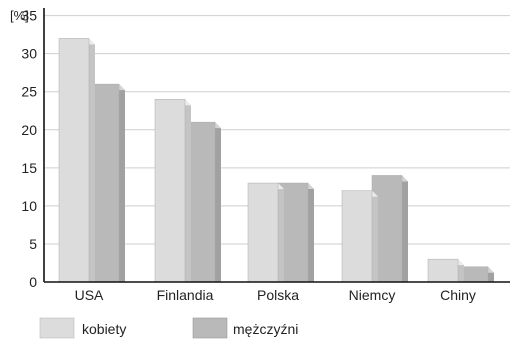 This screenshot has width=520, height=344. Describe the element at coordinates (33, 244) in the screenshot. I see `y-tick-label: 5` at that location.